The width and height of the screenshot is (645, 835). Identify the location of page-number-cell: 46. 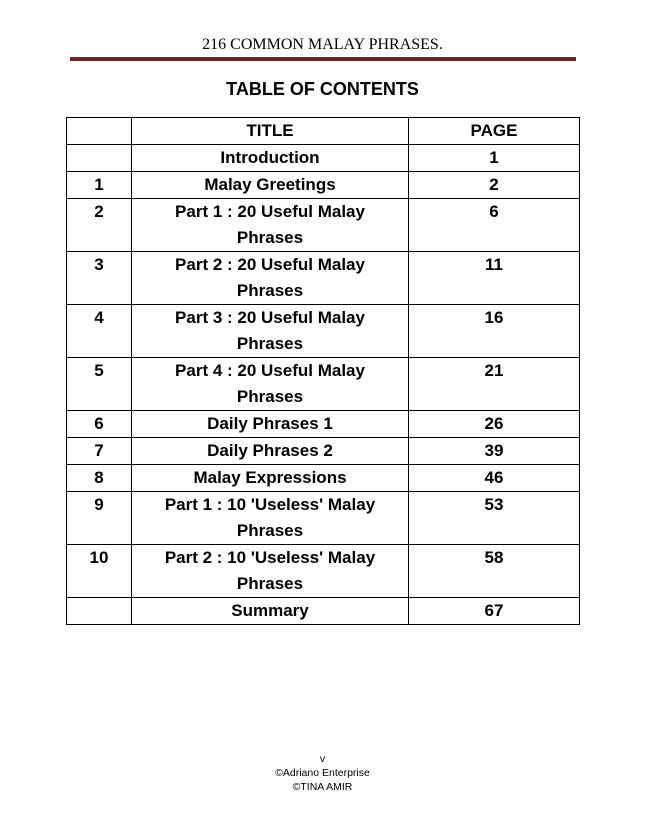
(494, 478).